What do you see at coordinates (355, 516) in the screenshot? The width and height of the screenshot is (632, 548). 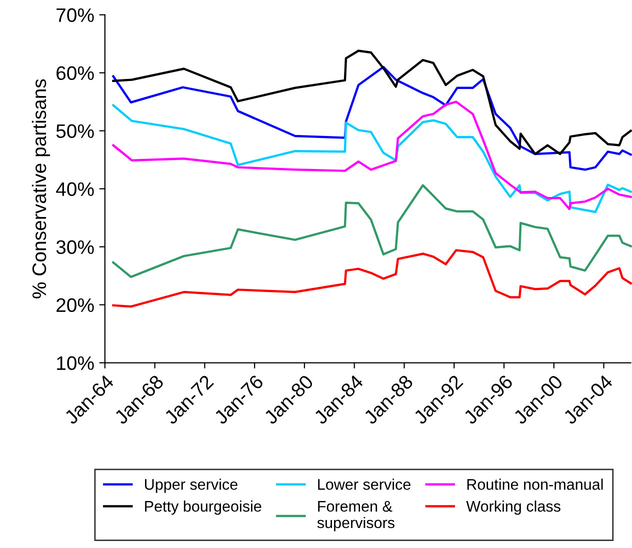 I see `legend-label: Foremen & supervisors` at bounding box center [355, 516].